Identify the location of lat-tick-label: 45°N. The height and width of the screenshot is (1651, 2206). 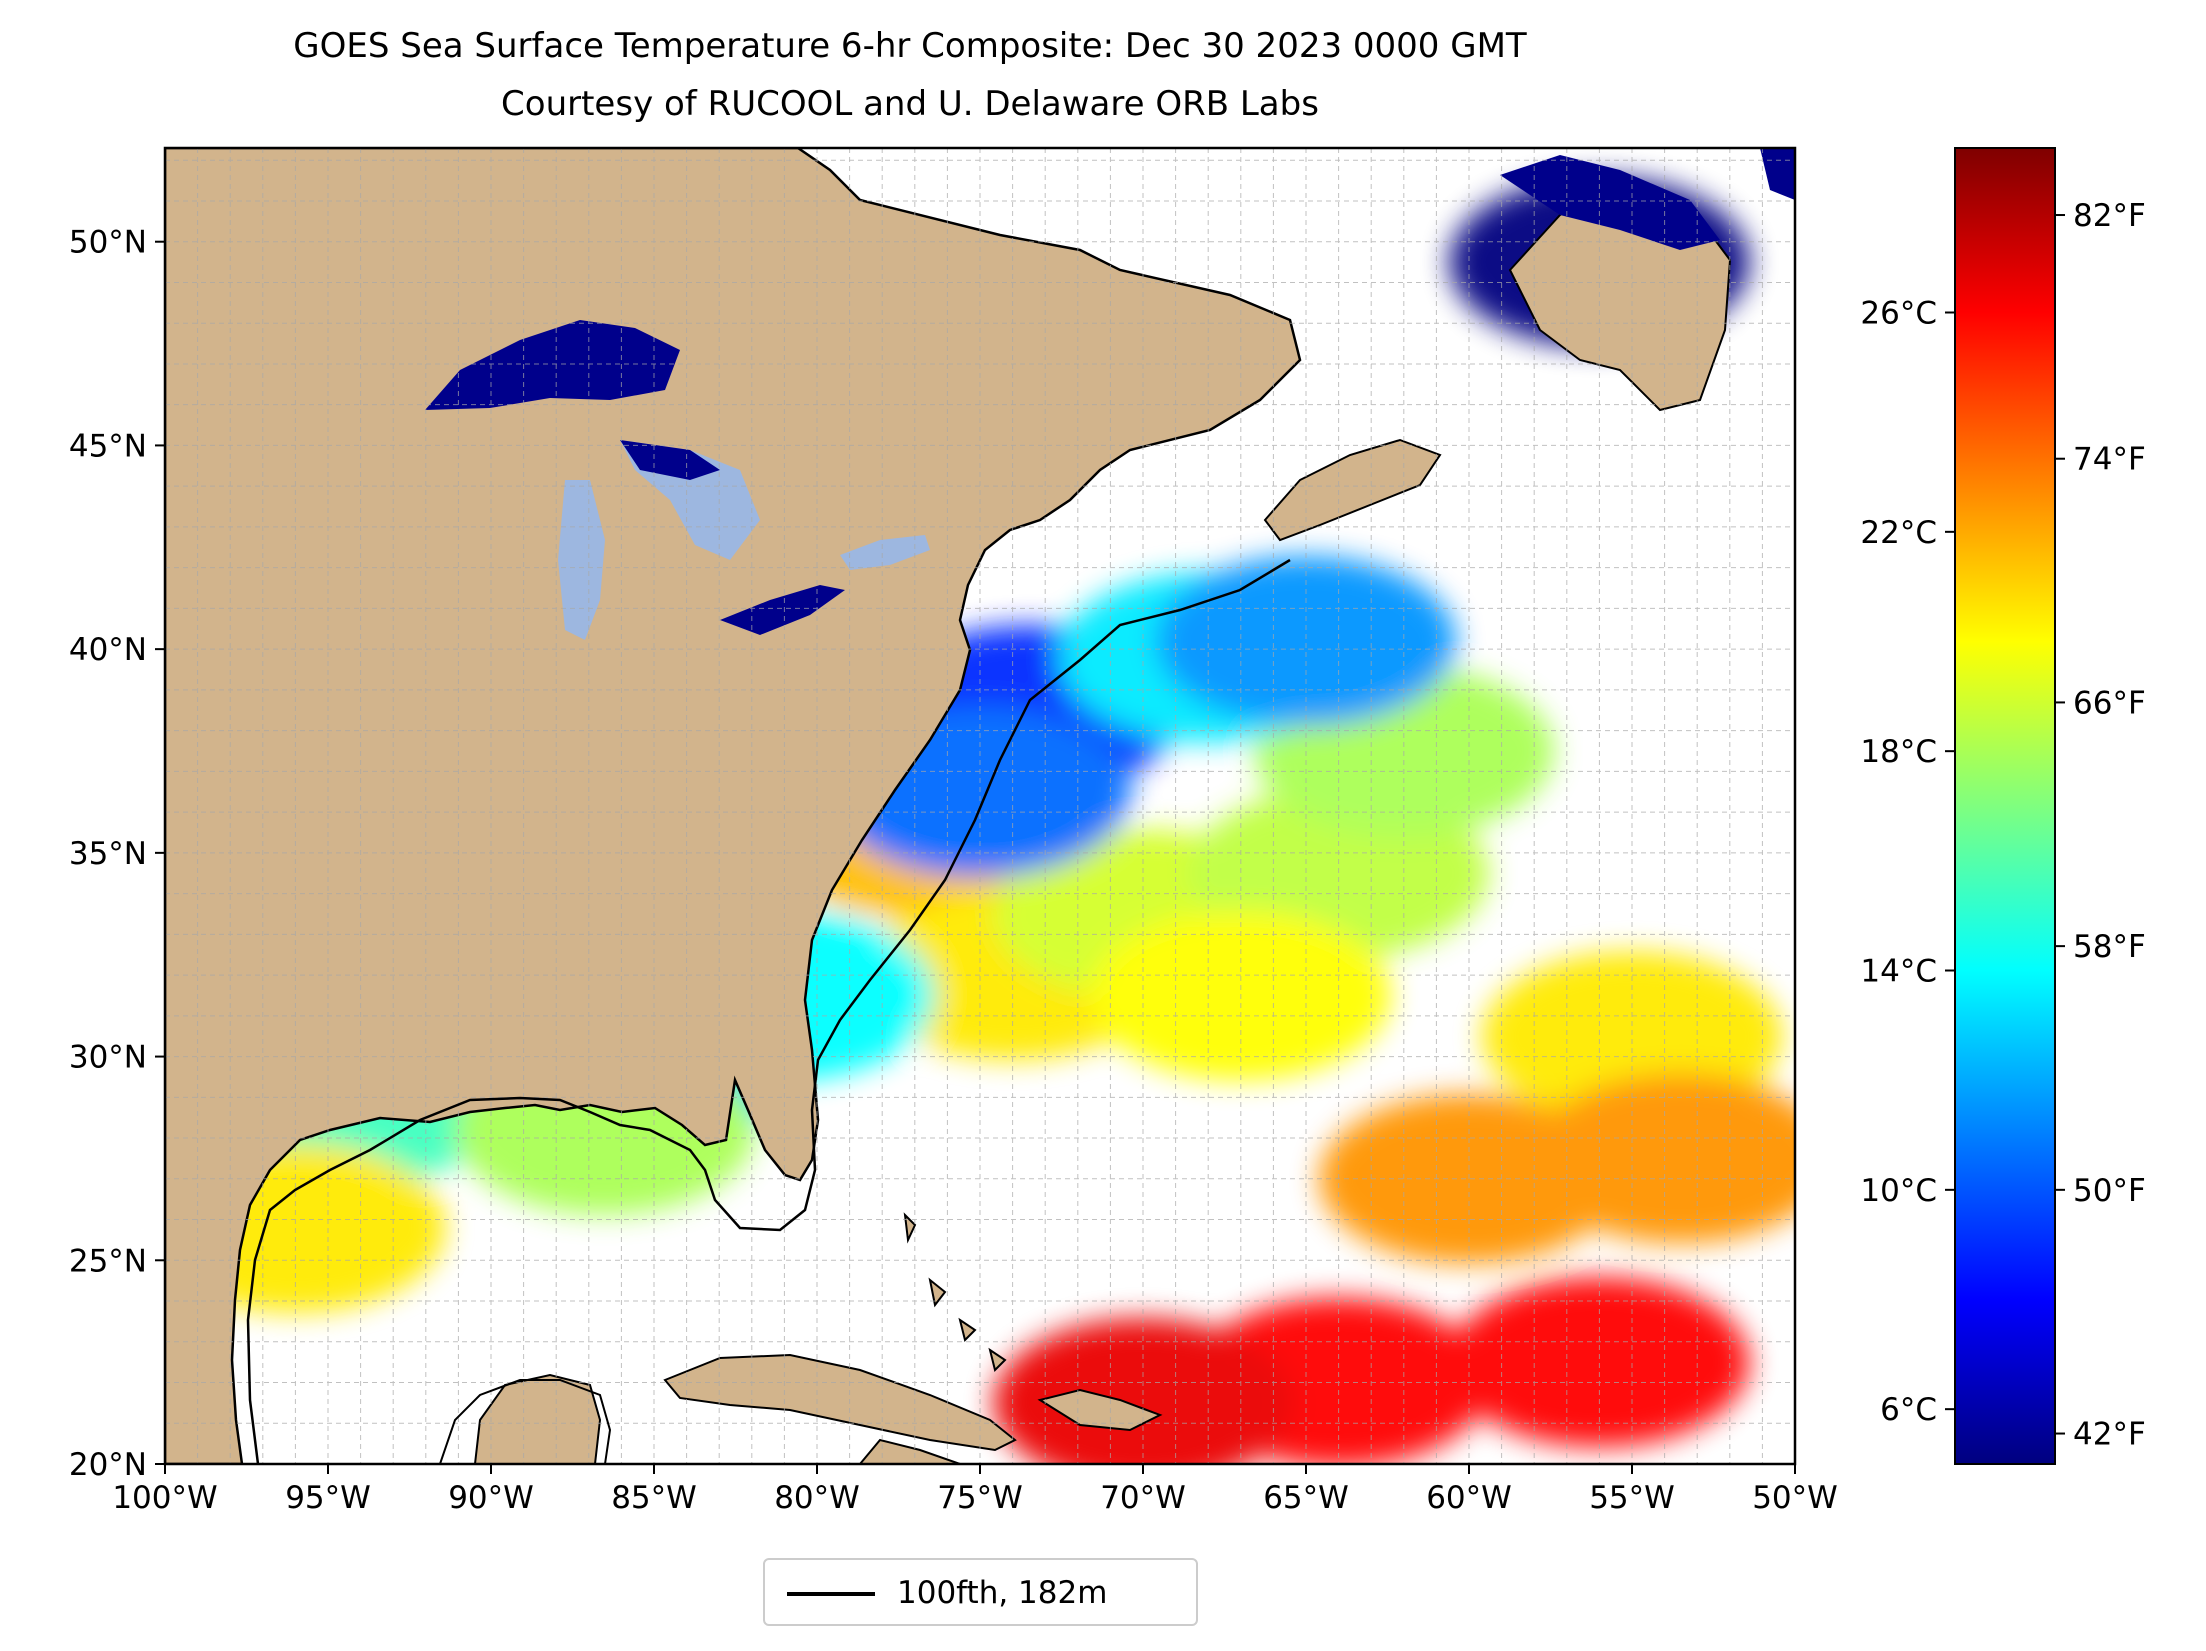
(108, 446).